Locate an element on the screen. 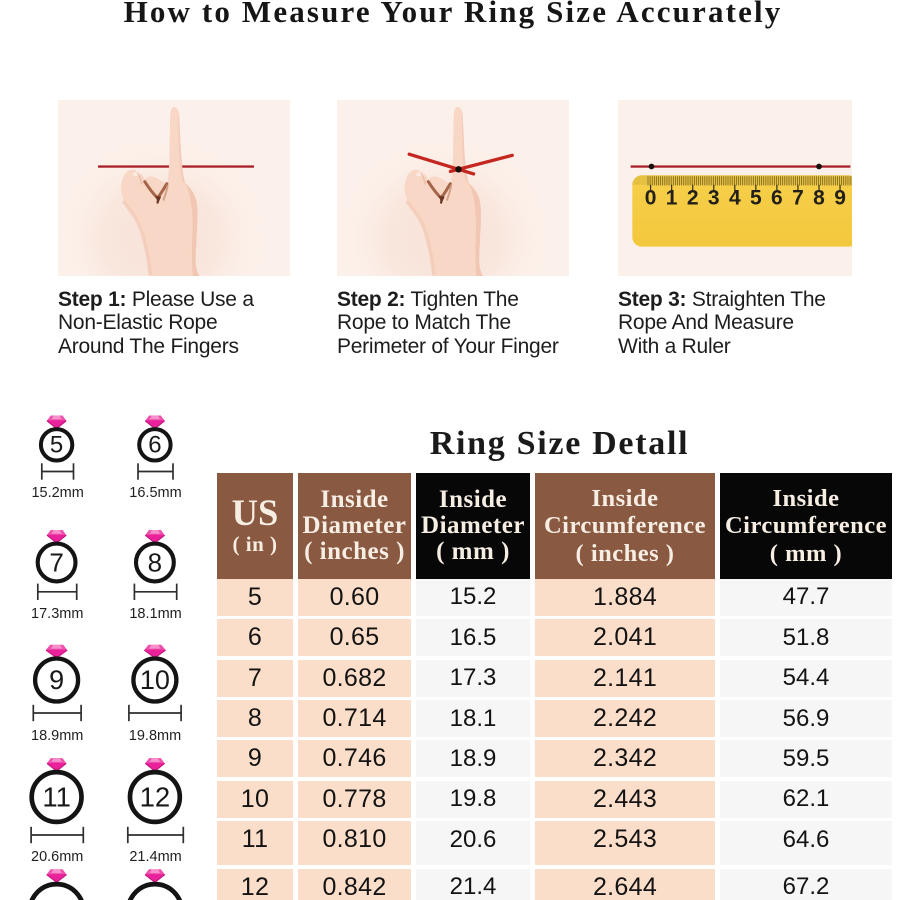  svg-text: 21.4mm is located at coordinates (155, 857).